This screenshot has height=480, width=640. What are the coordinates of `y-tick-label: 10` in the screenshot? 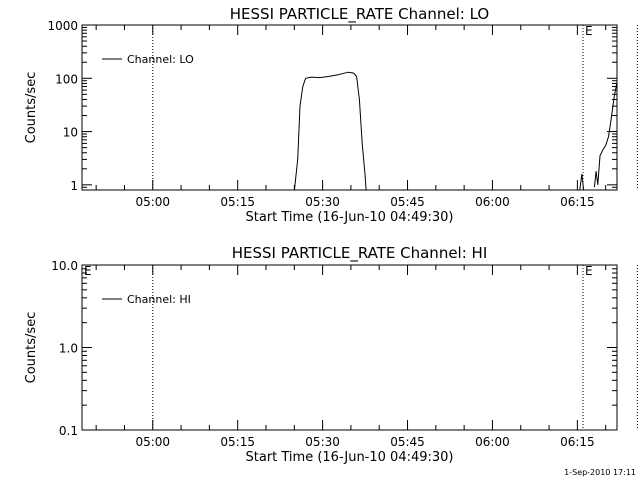 It's located at (70, 133).